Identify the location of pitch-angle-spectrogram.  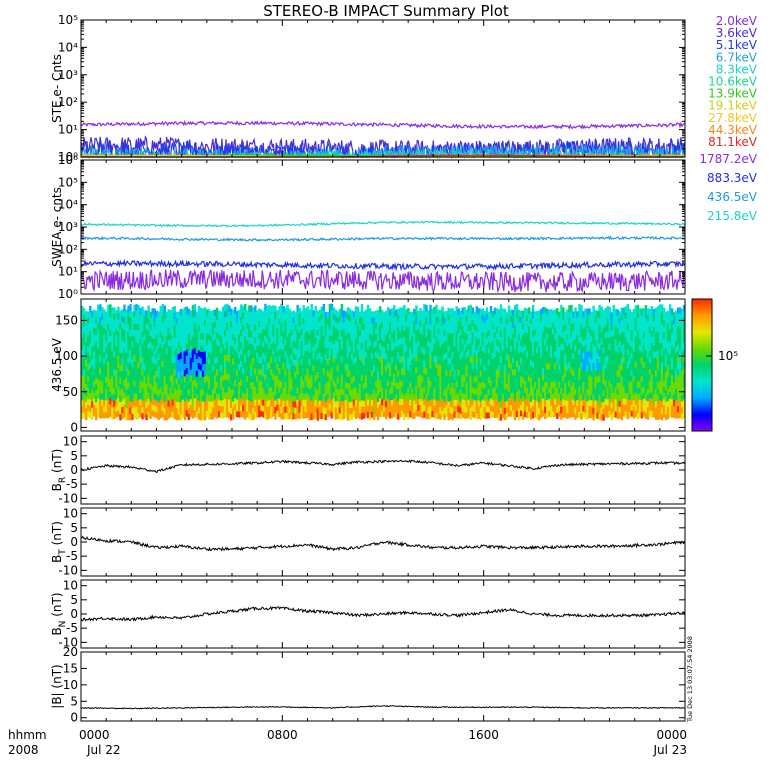
(383, 362).